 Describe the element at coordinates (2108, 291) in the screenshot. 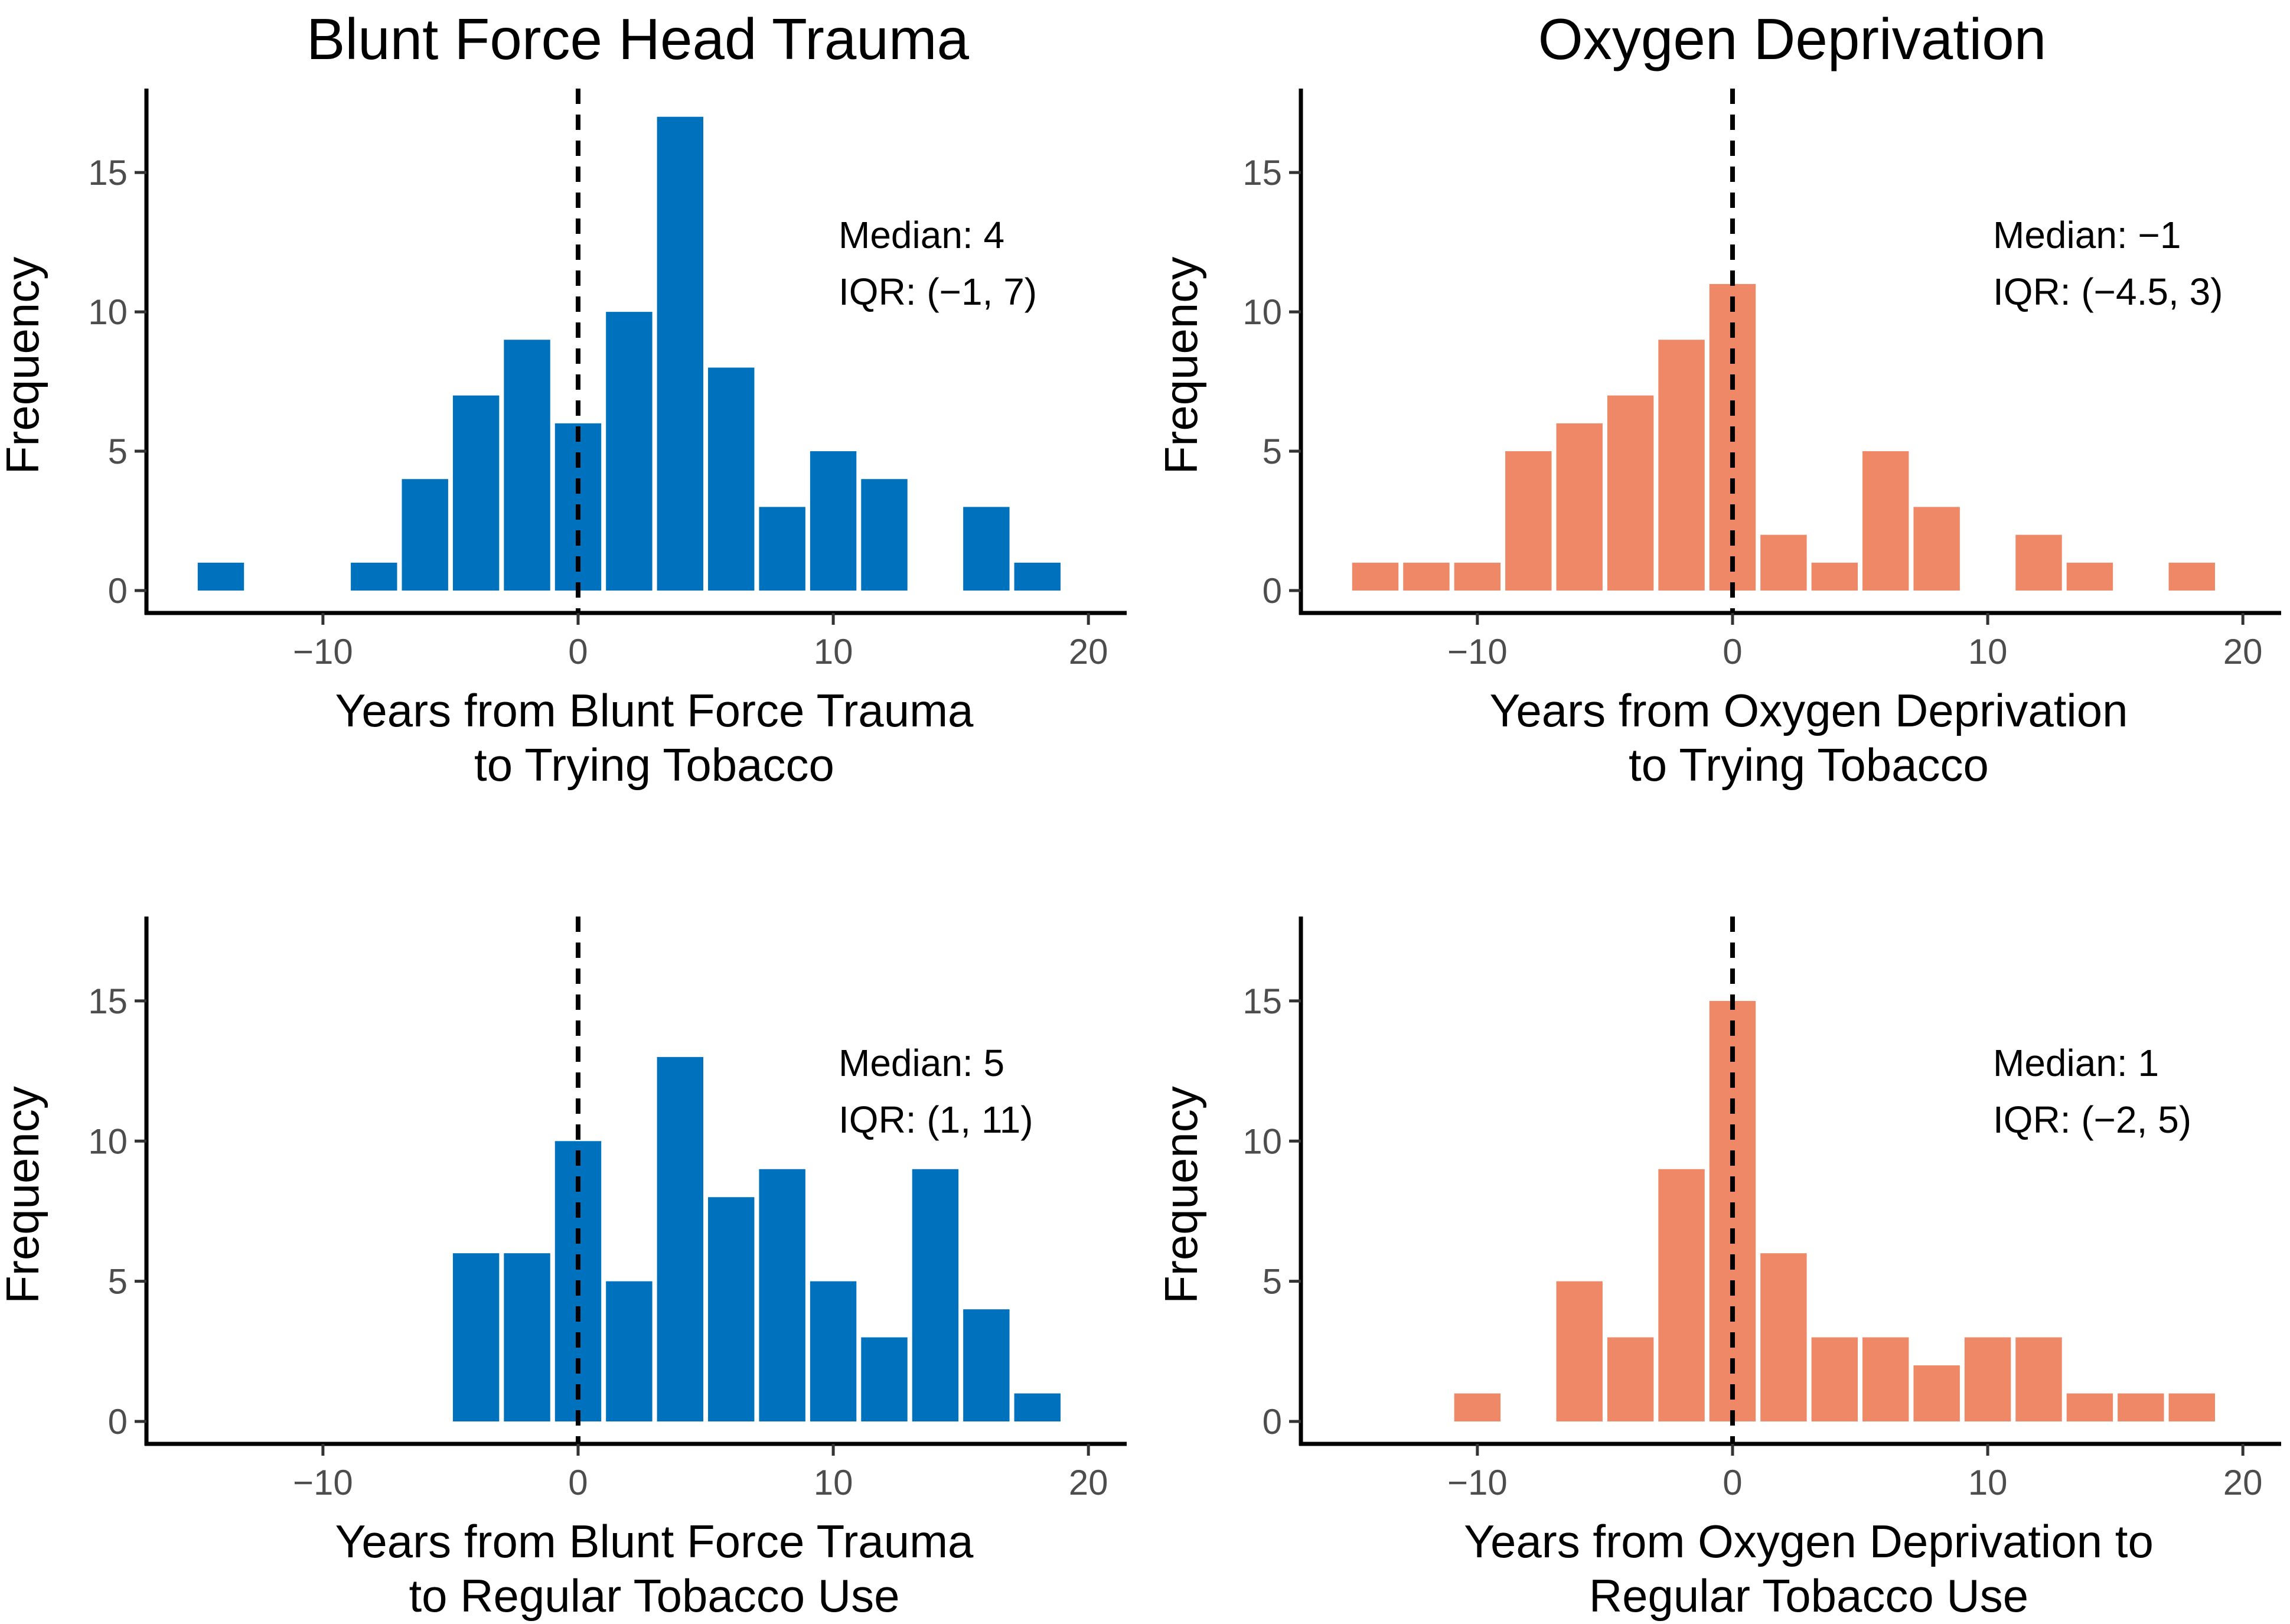

I see `iqr-annotation: IQR: (−4.5, 3)` at that location.